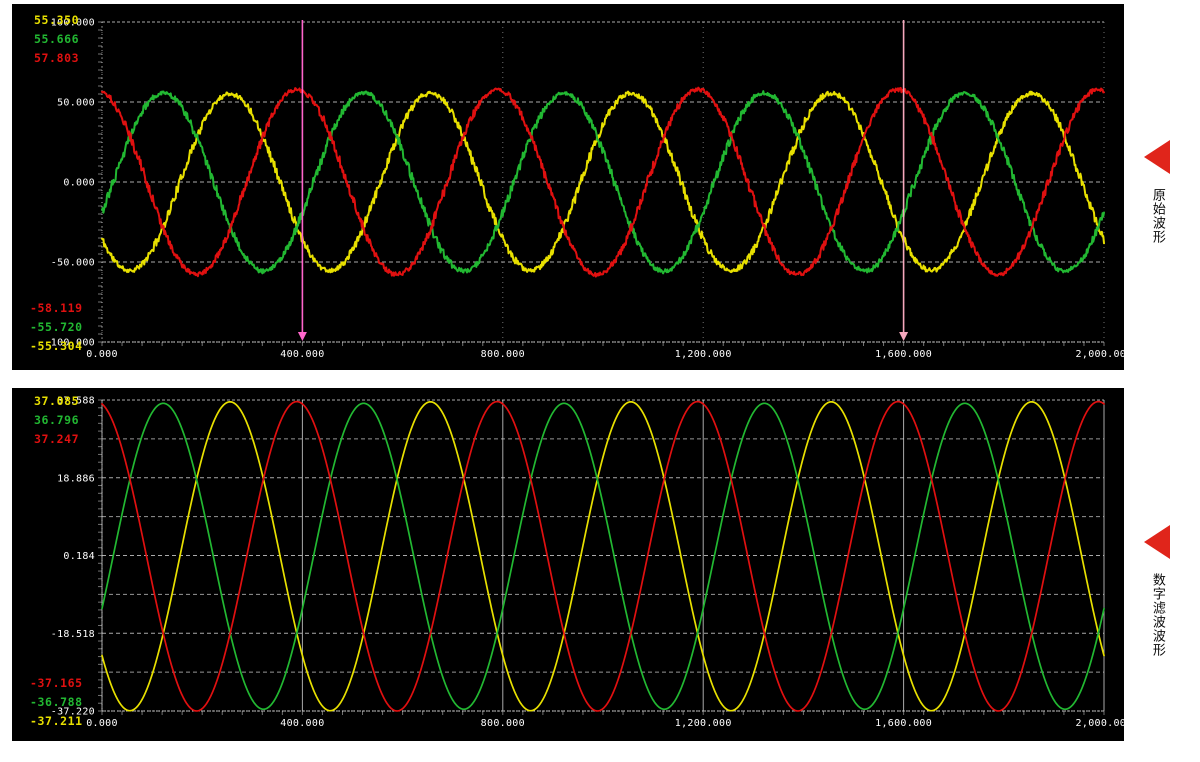  What do you see at coordinates (56, 702) in the screenshot?
I see `filtered-readout-min-green: -36.788` at bounding box center [56, 702].